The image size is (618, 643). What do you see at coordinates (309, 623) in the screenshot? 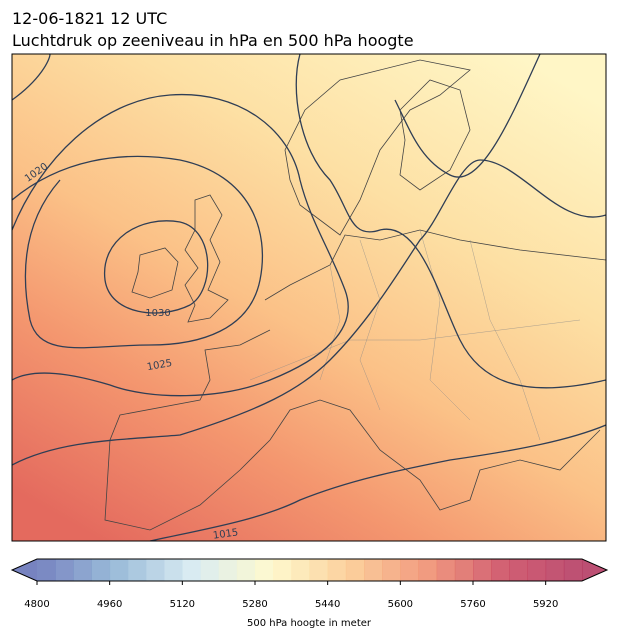
I see `colorbar-label: 500 hPa hoogte in meter` at bounding box center [309, 623].